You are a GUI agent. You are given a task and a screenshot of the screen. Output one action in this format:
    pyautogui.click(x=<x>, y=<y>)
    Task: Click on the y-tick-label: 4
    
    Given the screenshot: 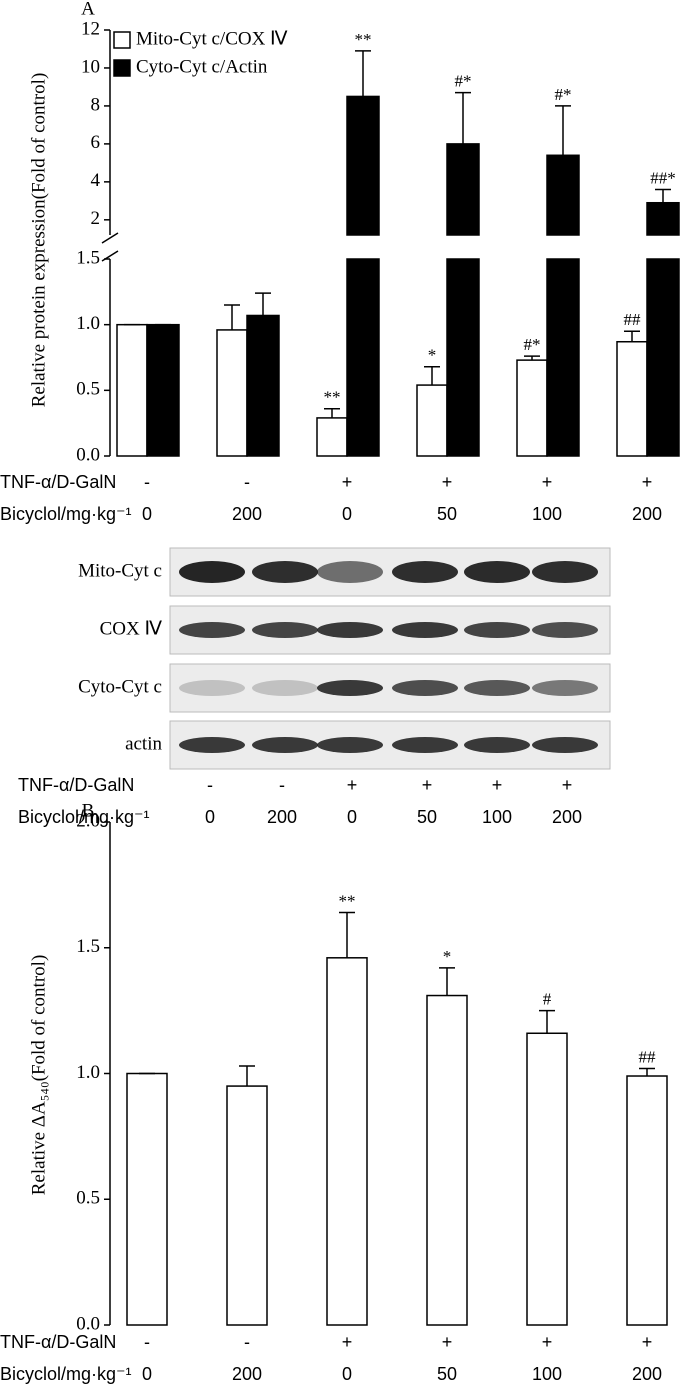 What is the action you would take?
    pyautogui.click(x=96, y=180)
    